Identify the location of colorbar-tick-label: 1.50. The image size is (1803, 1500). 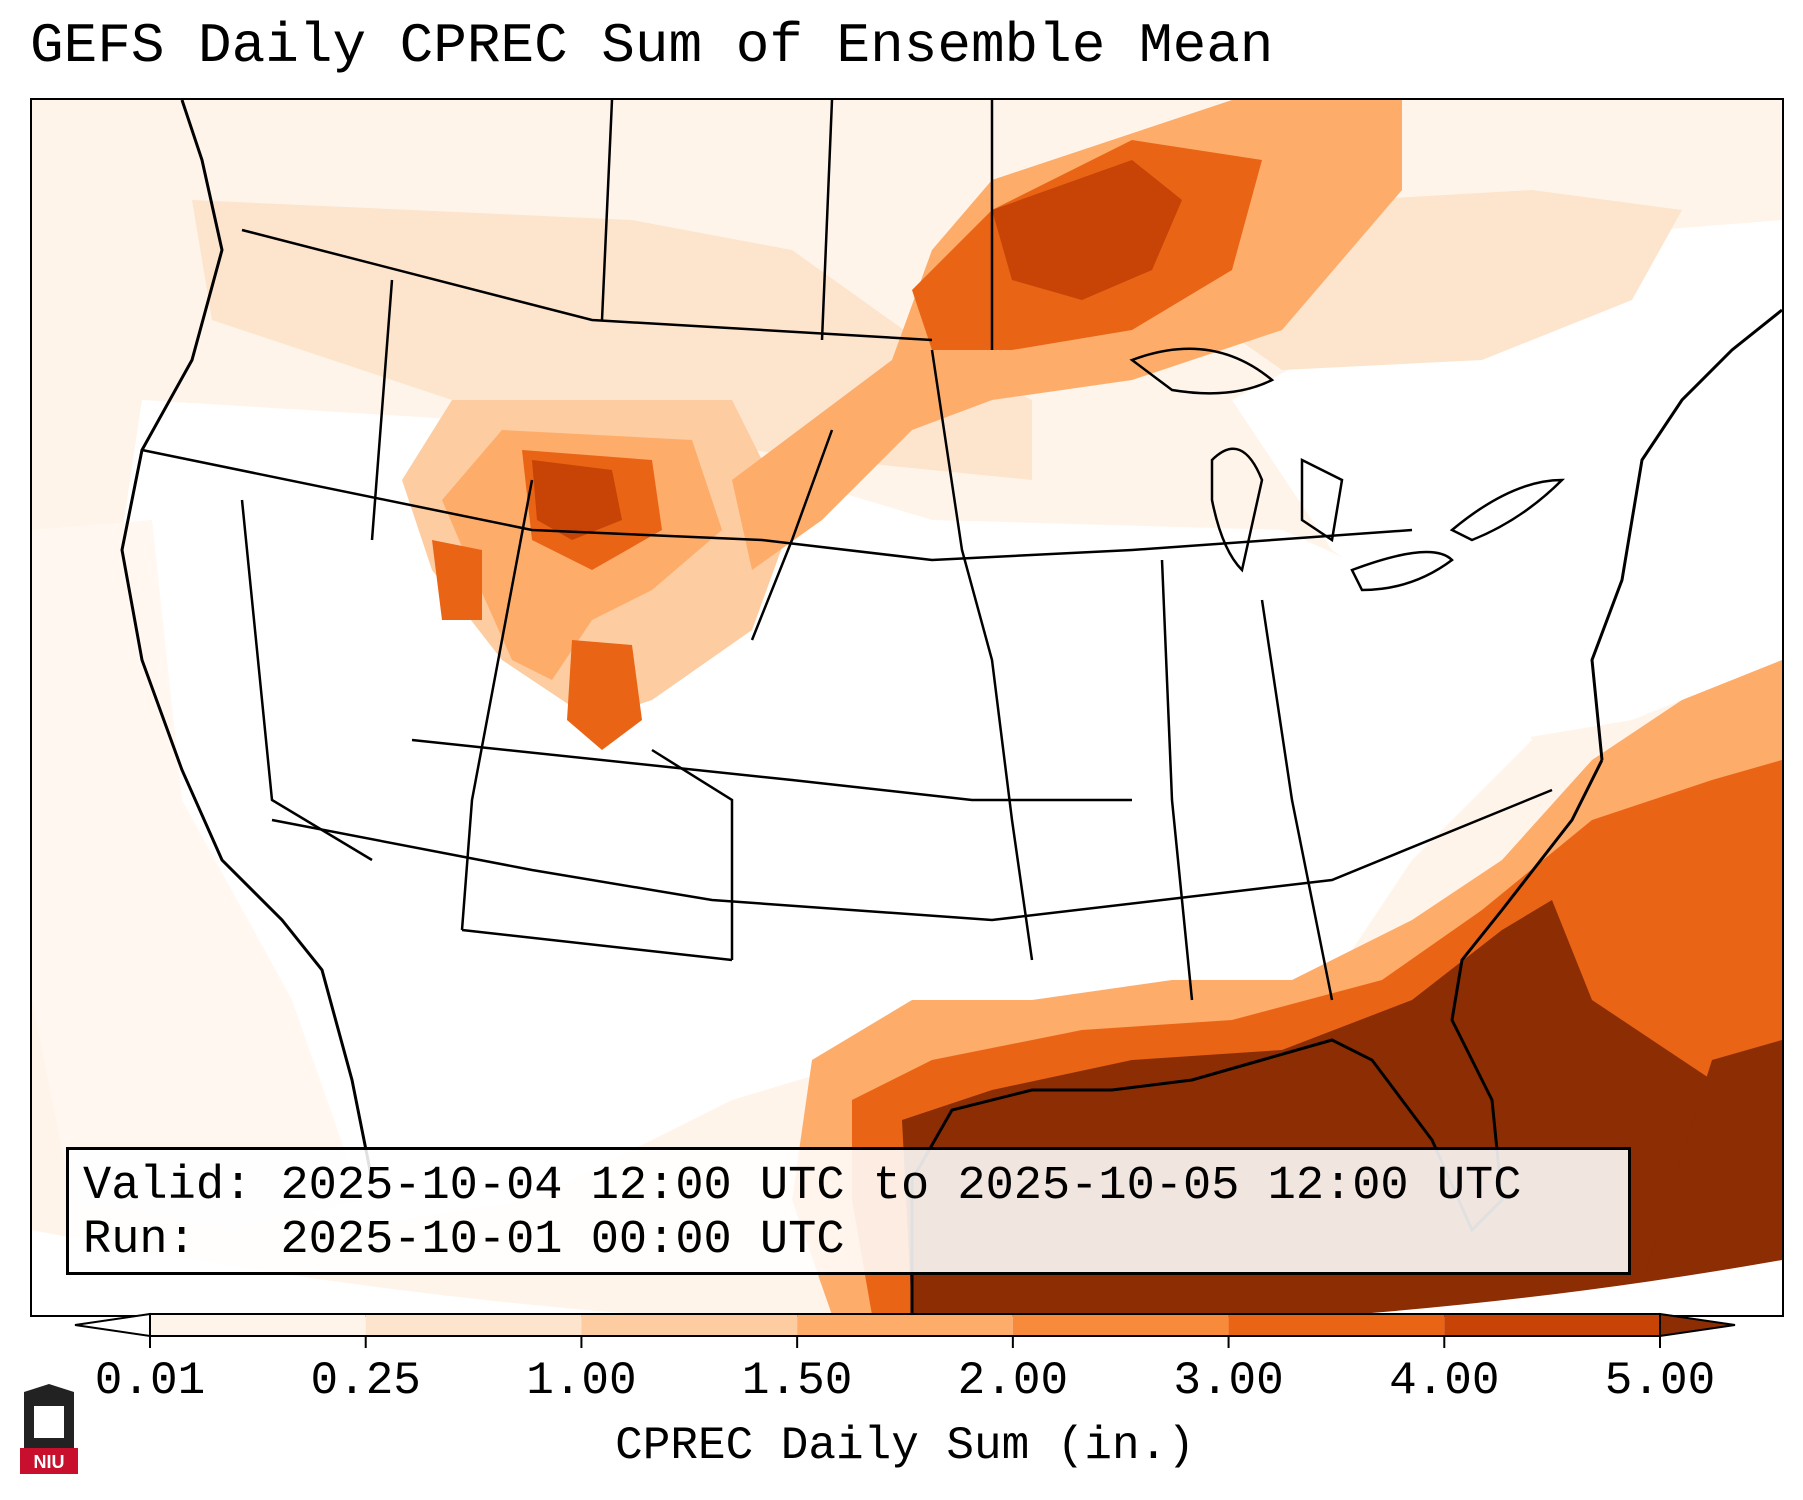
(797, 1381).